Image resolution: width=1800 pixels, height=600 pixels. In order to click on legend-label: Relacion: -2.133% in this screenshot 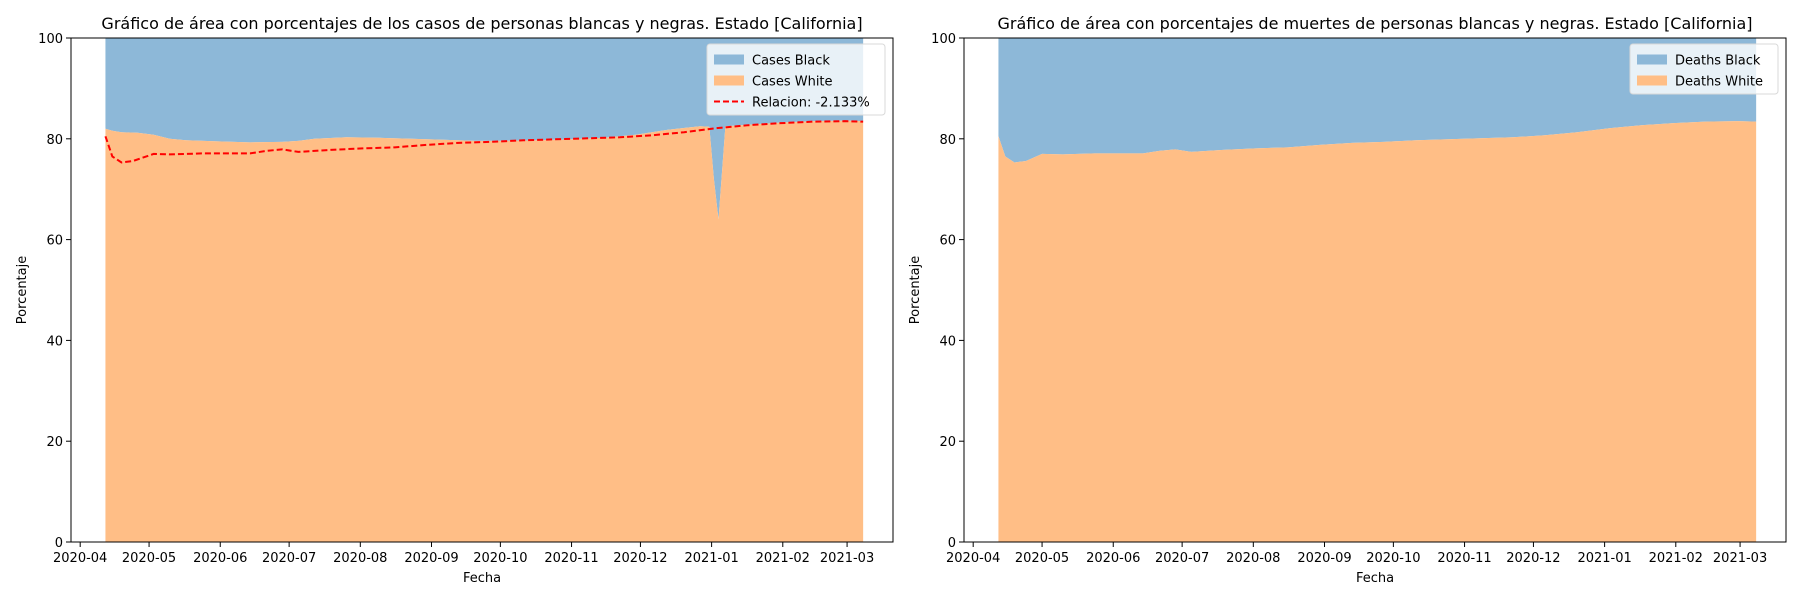, I will do `click(811, 103)`.